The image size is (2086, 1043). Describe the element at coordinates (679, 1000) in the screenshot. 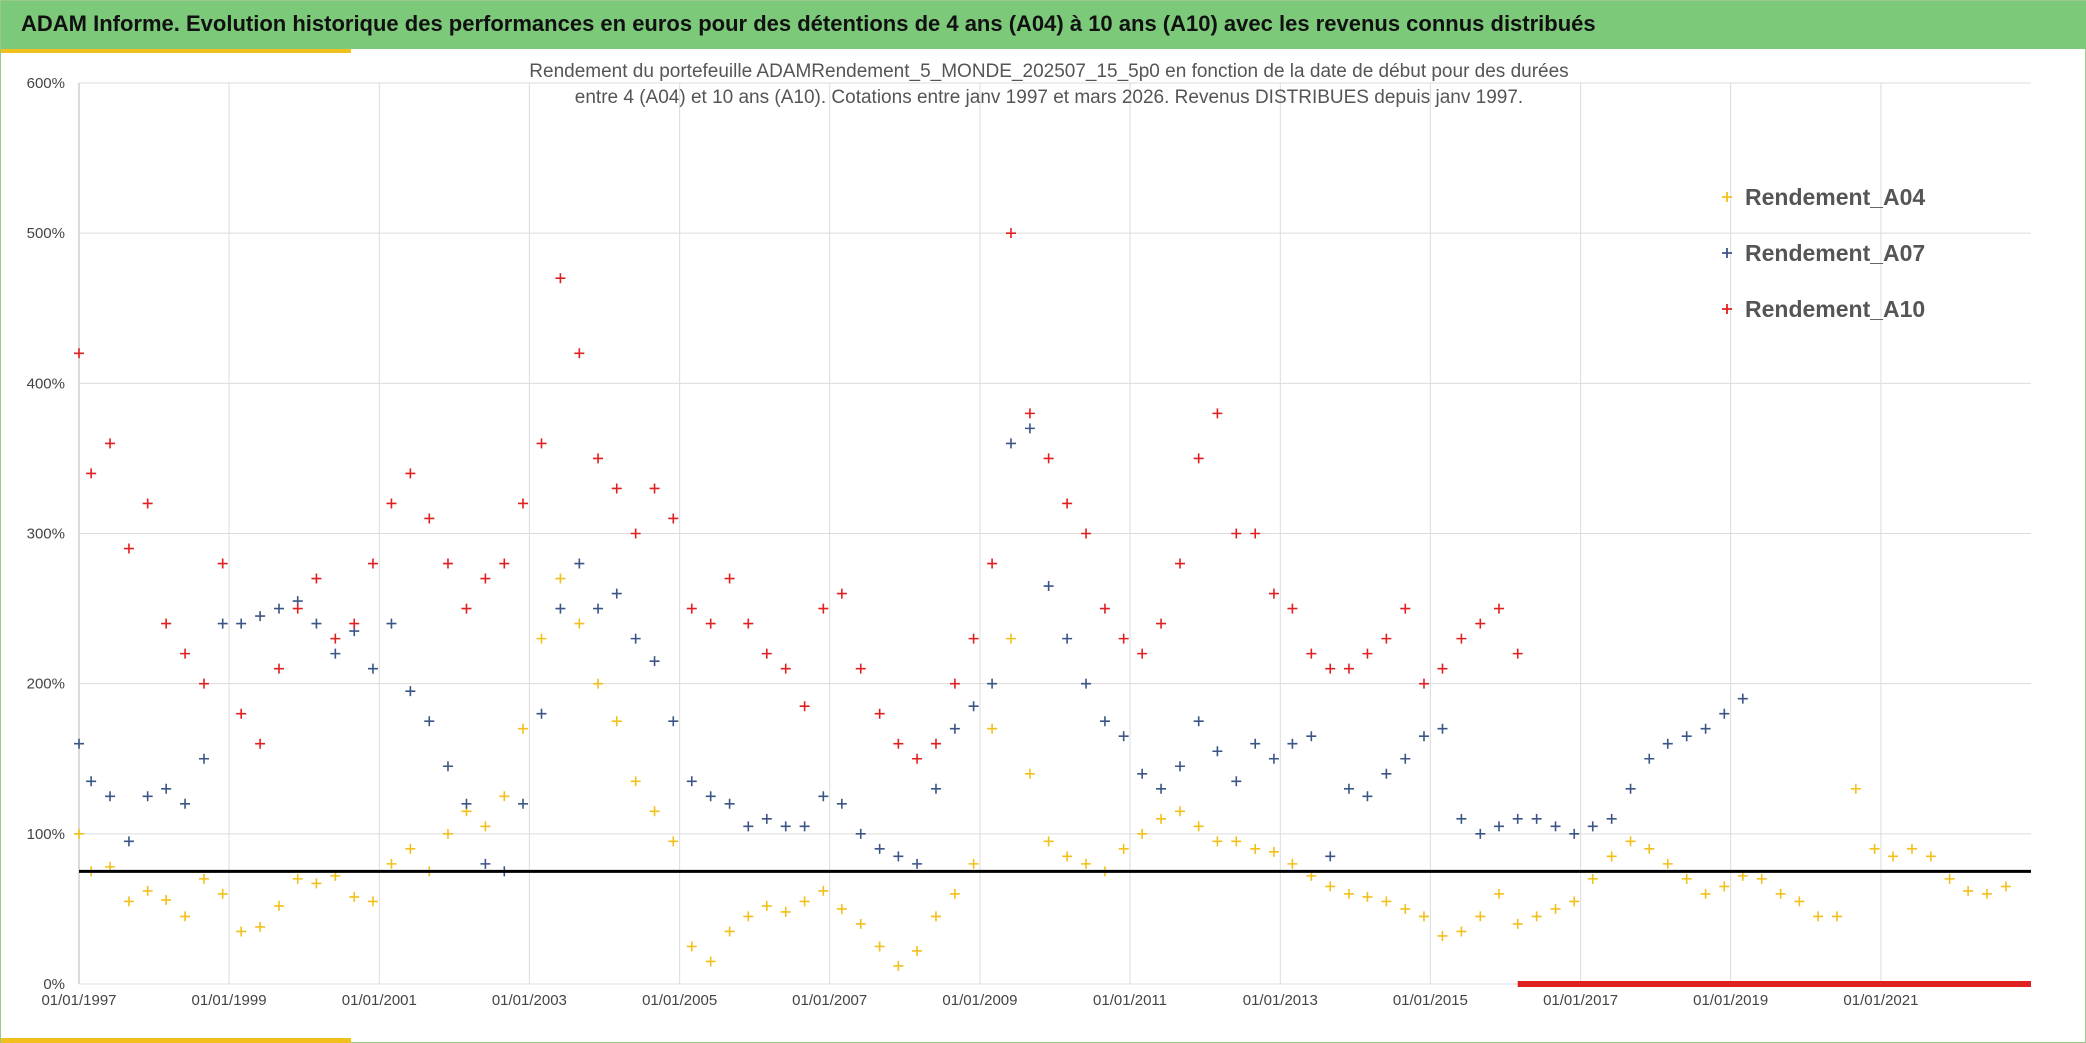

I see `x-tick-label: 01/01/2005` at that location.